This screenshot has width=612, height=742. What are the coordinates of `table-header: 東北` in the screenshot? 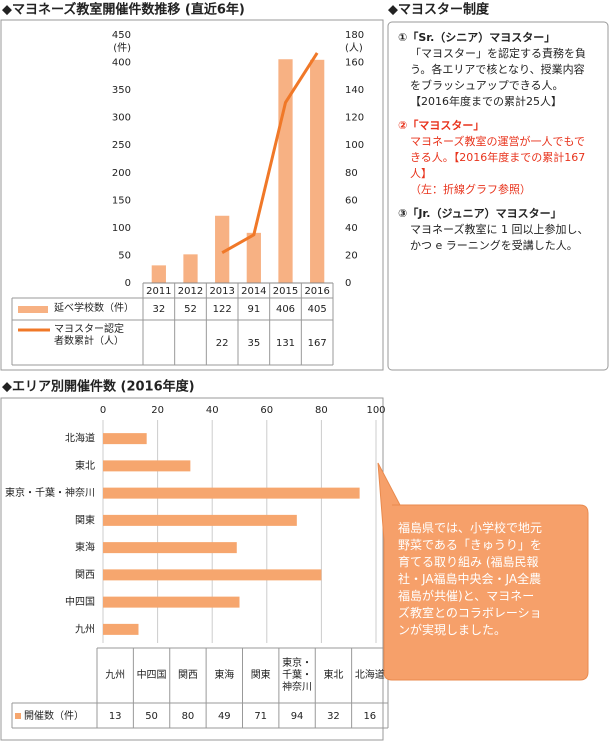 It's located at (333, 675).